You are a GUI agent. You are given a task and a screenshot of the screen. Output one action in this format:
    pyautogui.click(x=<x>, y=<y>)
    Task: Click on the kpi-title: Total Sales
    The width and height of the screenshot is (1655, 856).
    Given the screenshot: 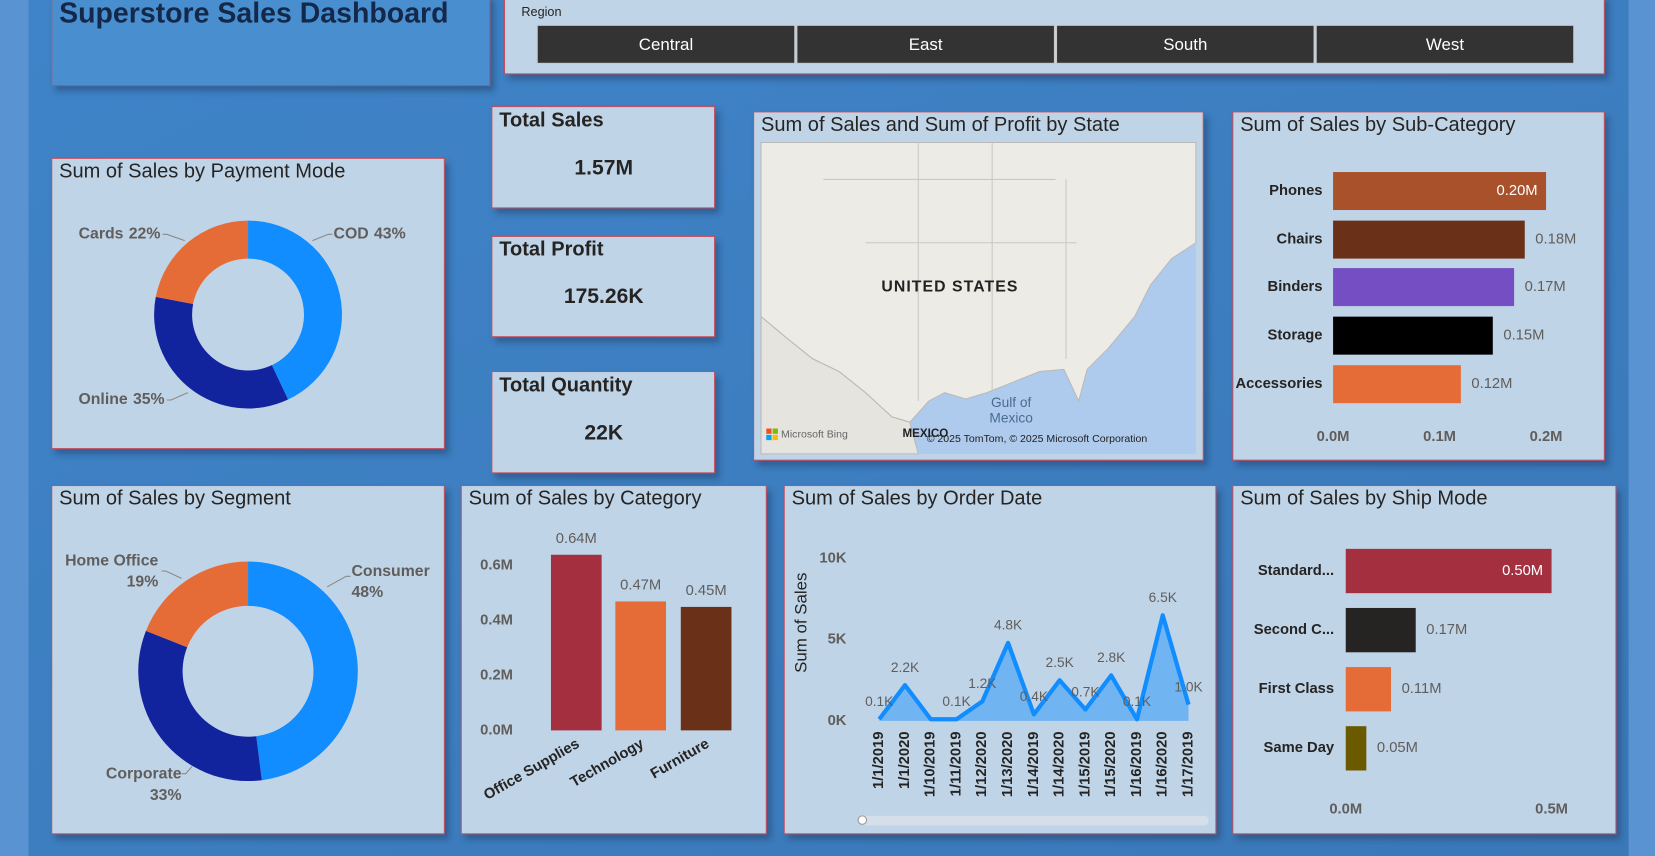 What is the action you would take?
    pyautogui.click(x=551, y=121)
    